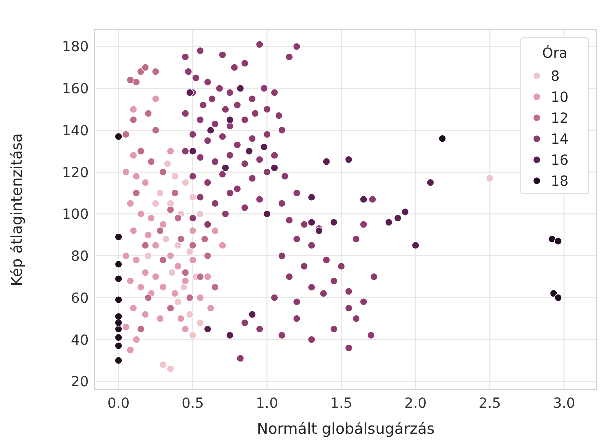 This screenshot has width=607, height=448. Describe the element at coordinates (555, 77) in the screenshot. I see `legend-label: 8` at that location.